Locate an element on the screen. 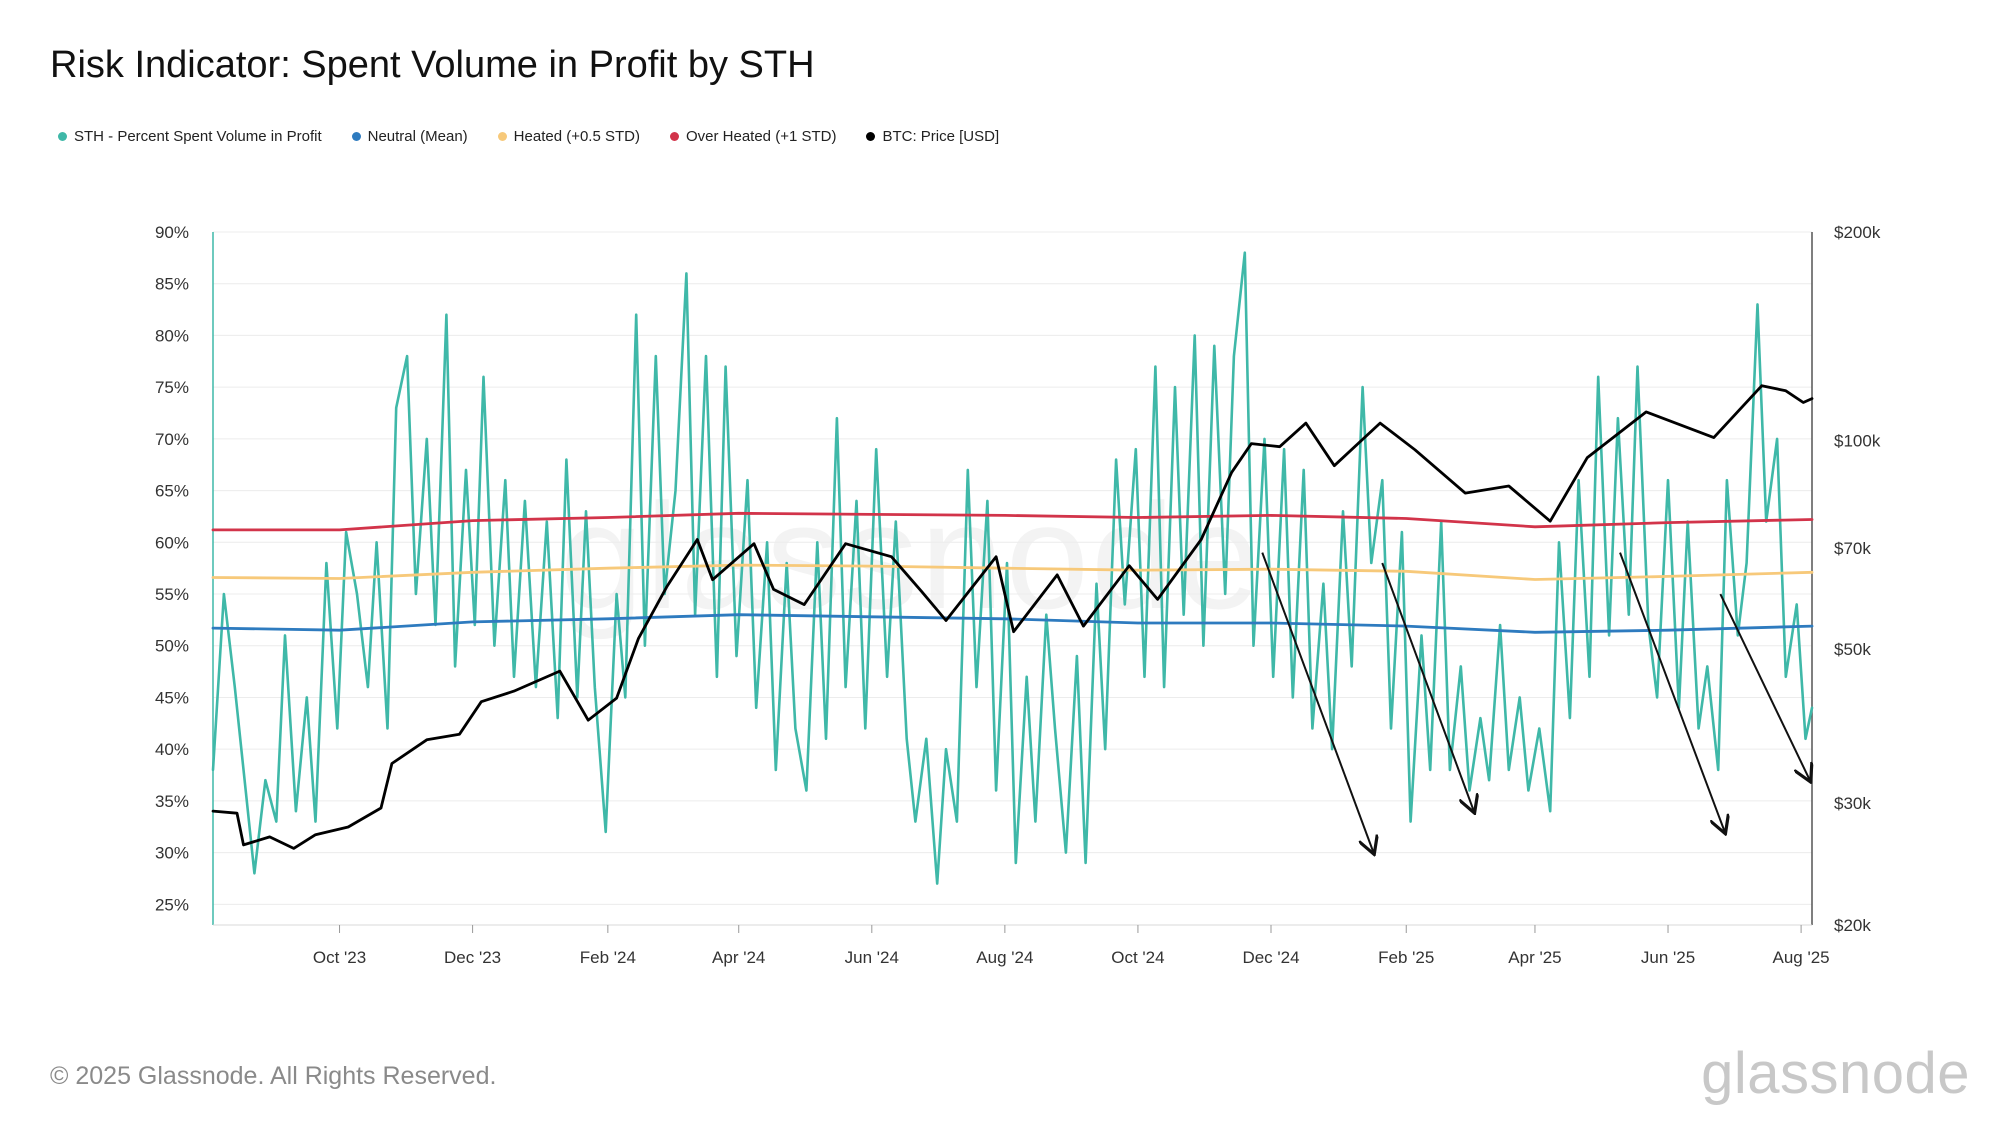 The height and width of the screenshot is (1125, 2000). x-tick-label: Jun '24 is located at coordinates (872, 957).